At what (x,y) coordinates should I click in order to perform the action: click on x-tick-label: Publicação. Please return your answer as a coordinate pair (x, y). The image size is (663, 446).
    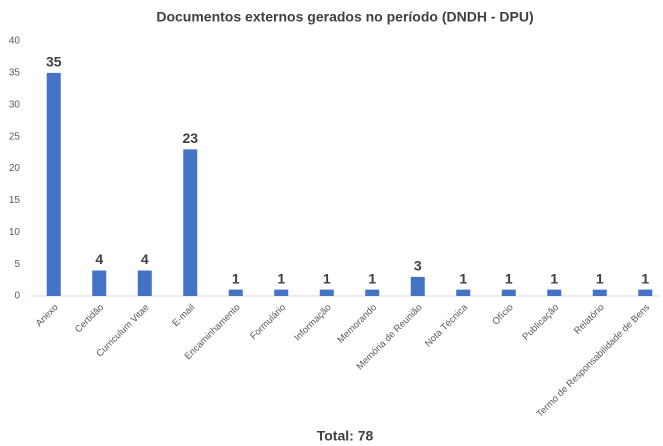
    Looking at the image, I should click on (541, 322).